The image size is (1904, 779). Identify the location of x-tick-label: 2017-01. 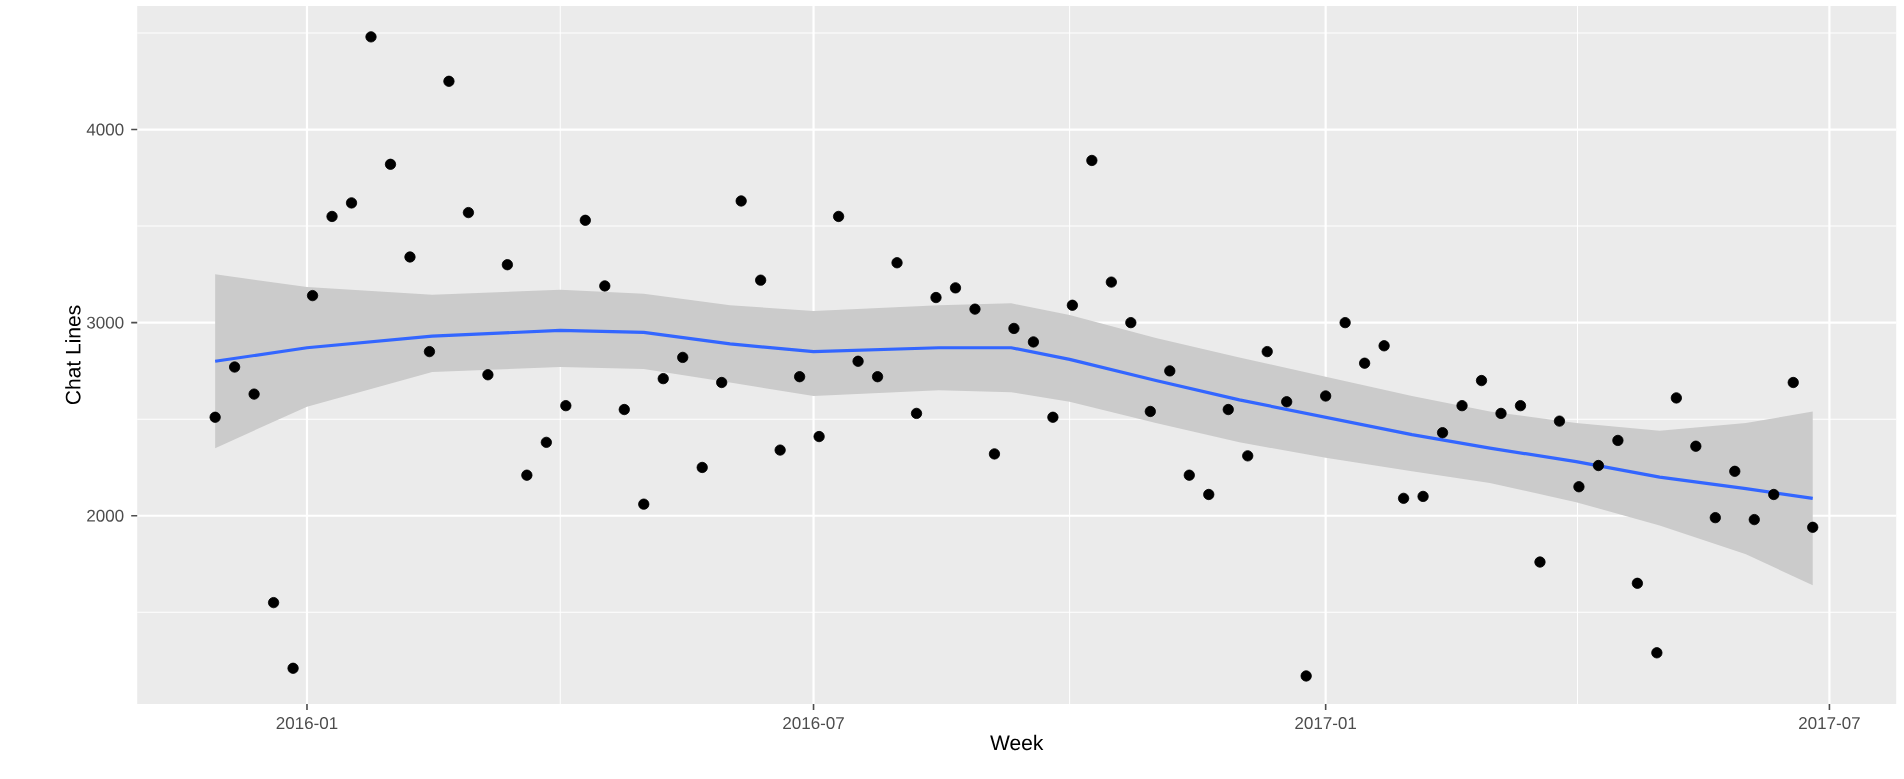
(1326, 723).